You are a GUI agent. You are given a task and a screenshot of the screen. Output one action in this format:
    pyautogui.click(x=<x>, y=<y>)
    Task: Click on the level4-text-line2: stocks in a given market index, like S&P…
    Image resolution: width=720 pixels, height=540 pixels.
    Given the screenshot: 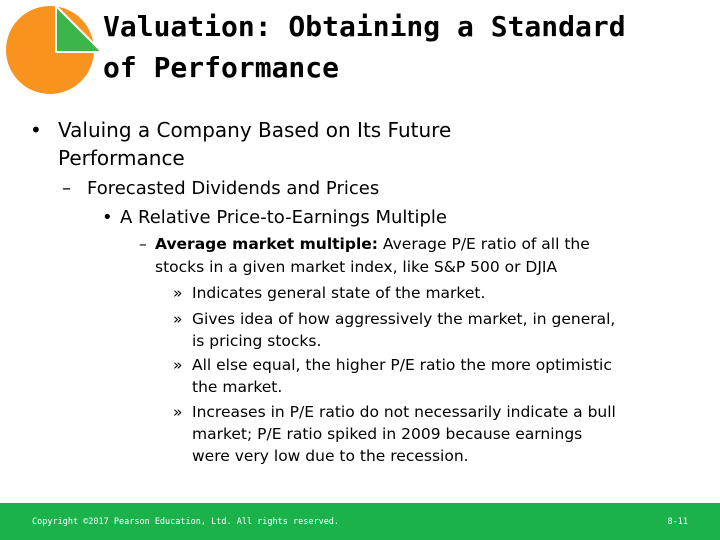 What is the action you would take?
    pyautogui.click(x=356, y=267)
    